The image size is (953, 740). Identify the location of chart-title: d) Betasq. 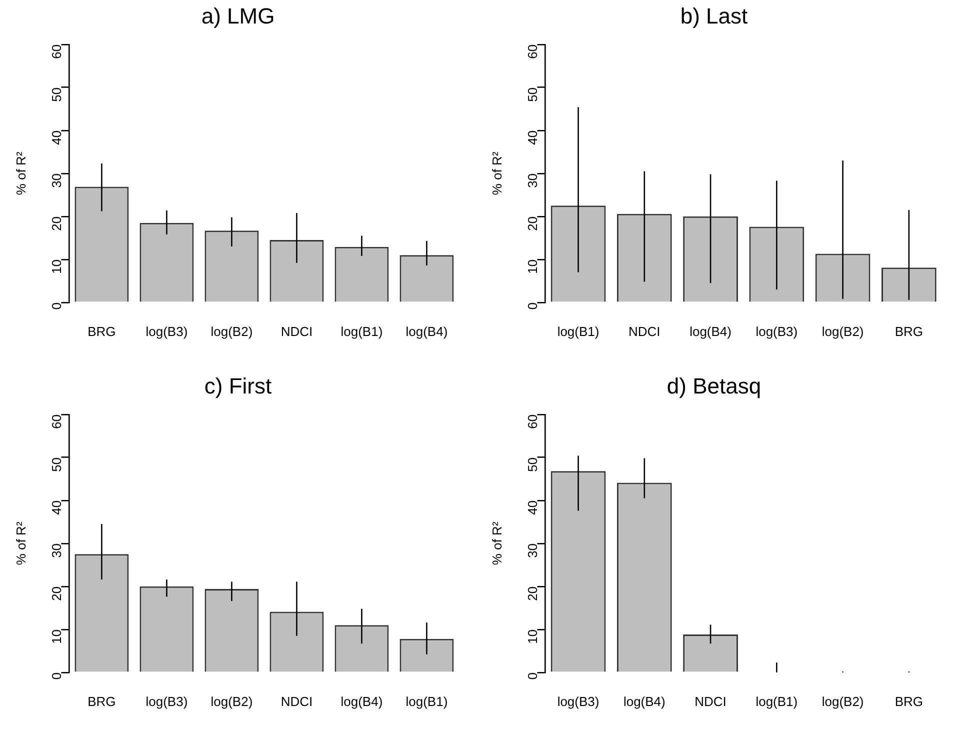
(714, 385).